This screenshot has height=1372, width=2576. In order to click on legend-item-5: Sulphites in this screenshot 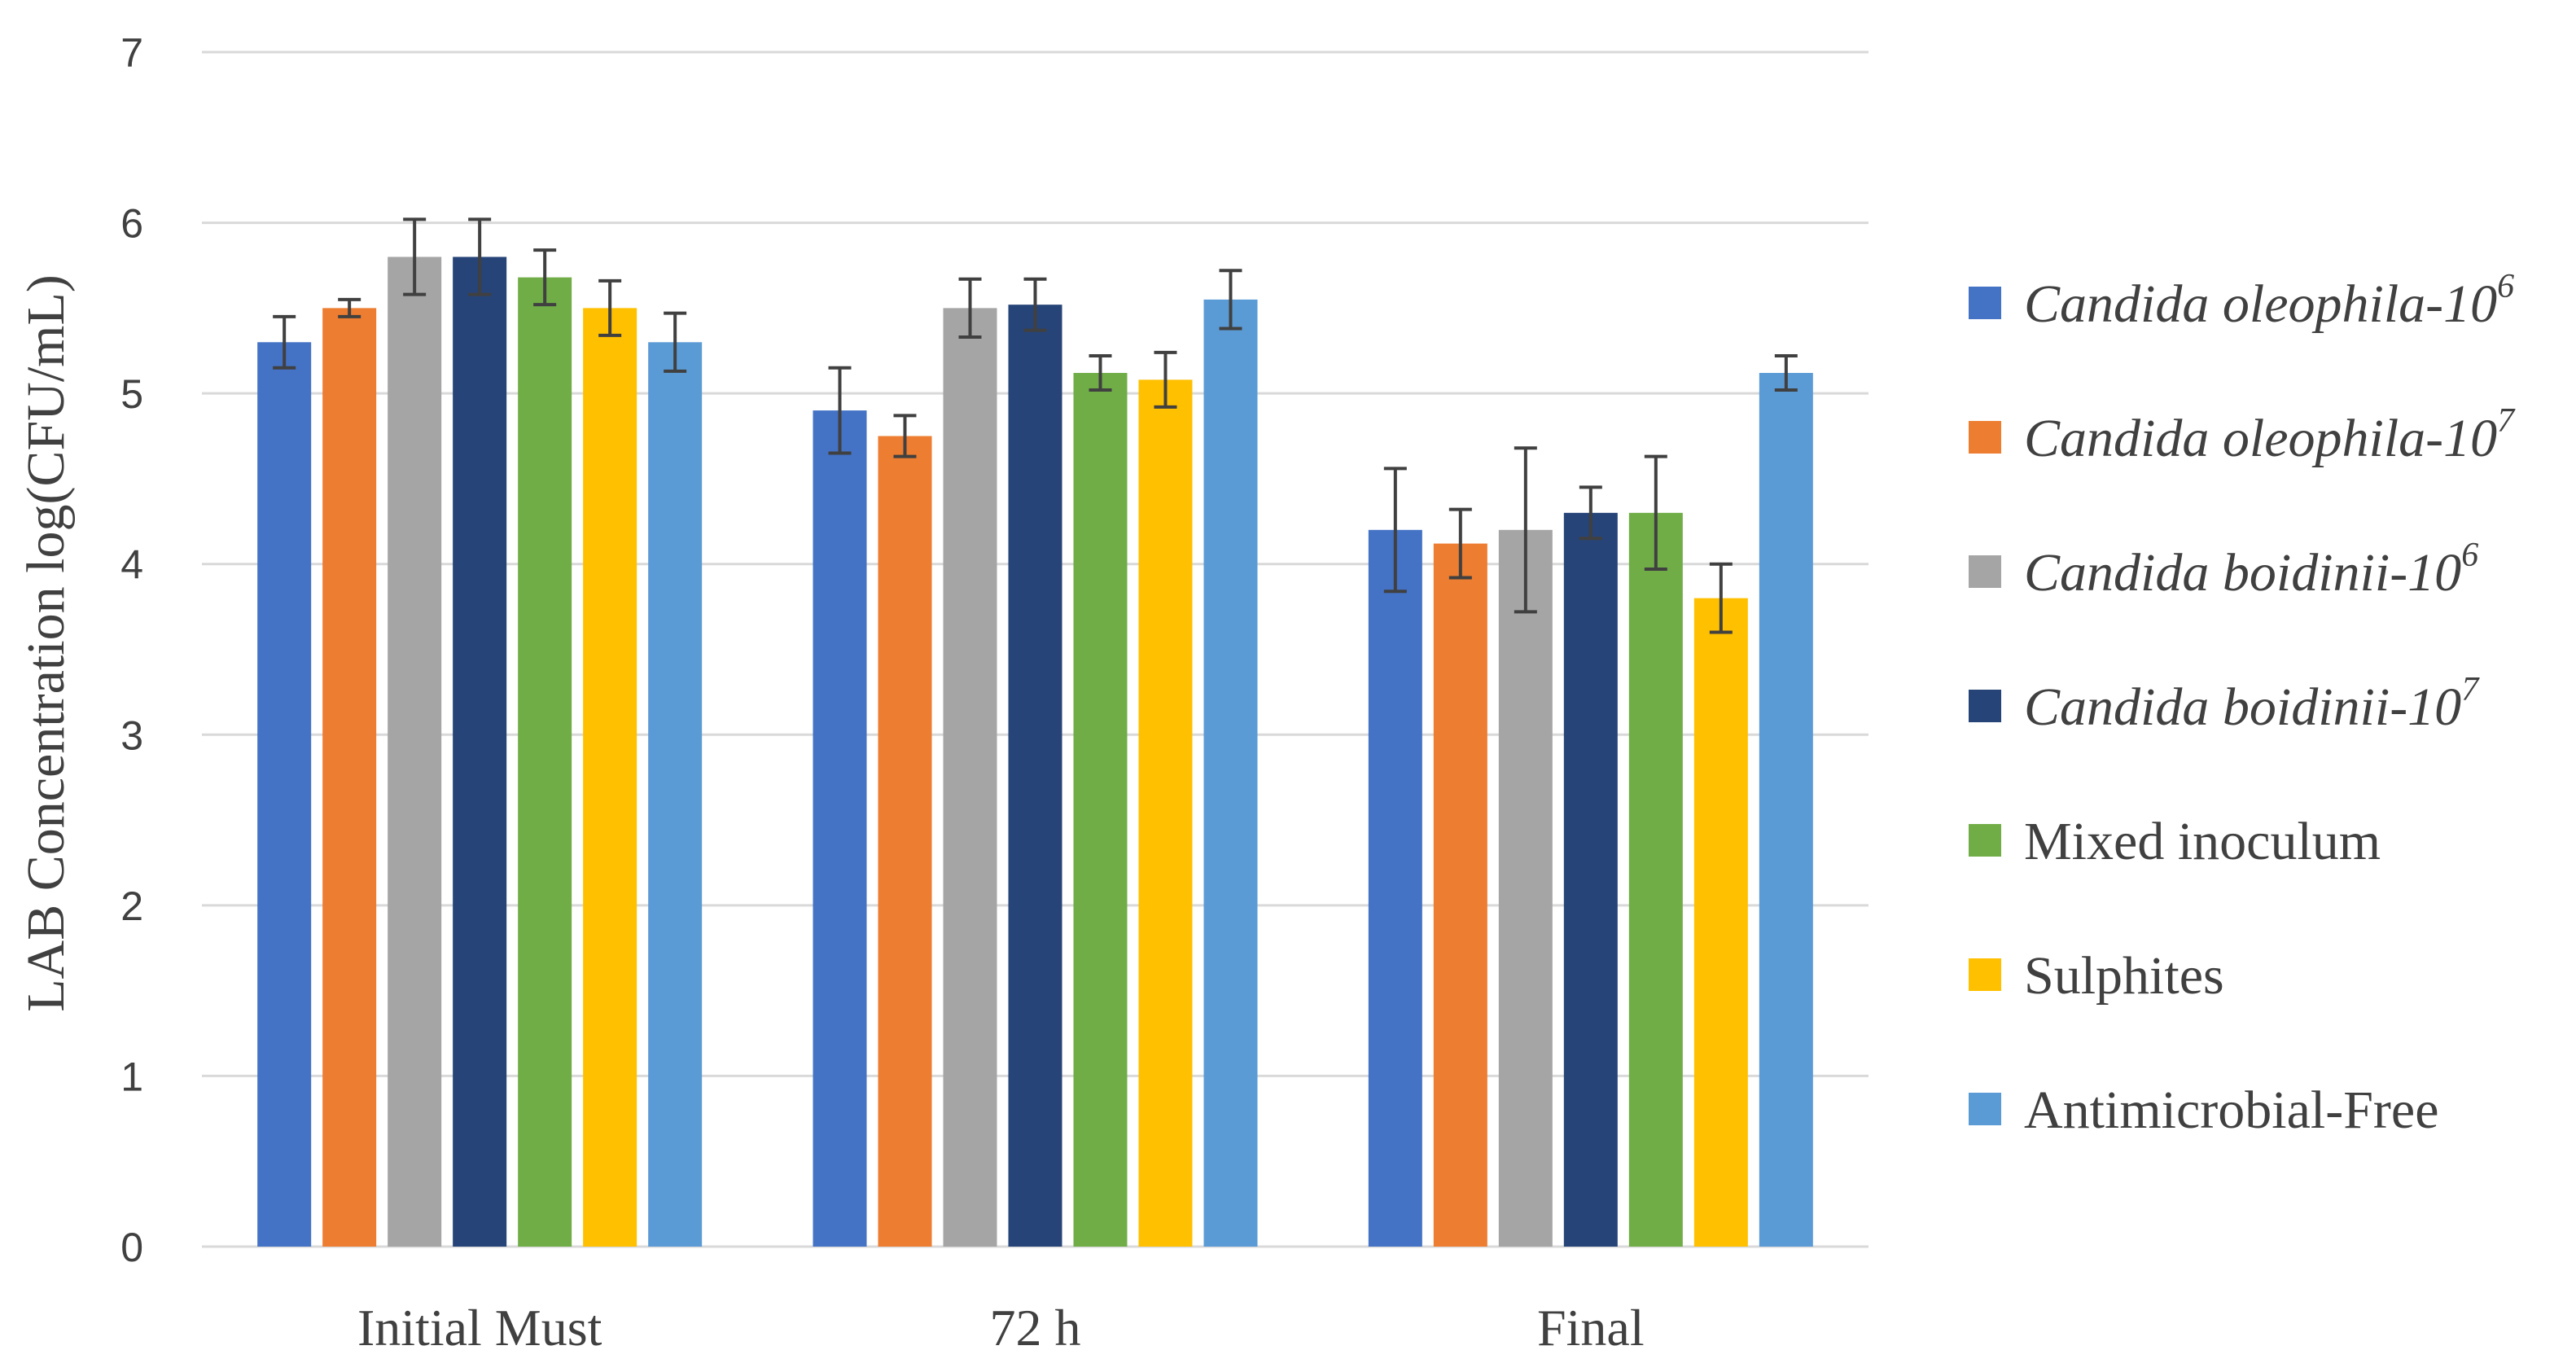, I will do `click(2096, 976)`.